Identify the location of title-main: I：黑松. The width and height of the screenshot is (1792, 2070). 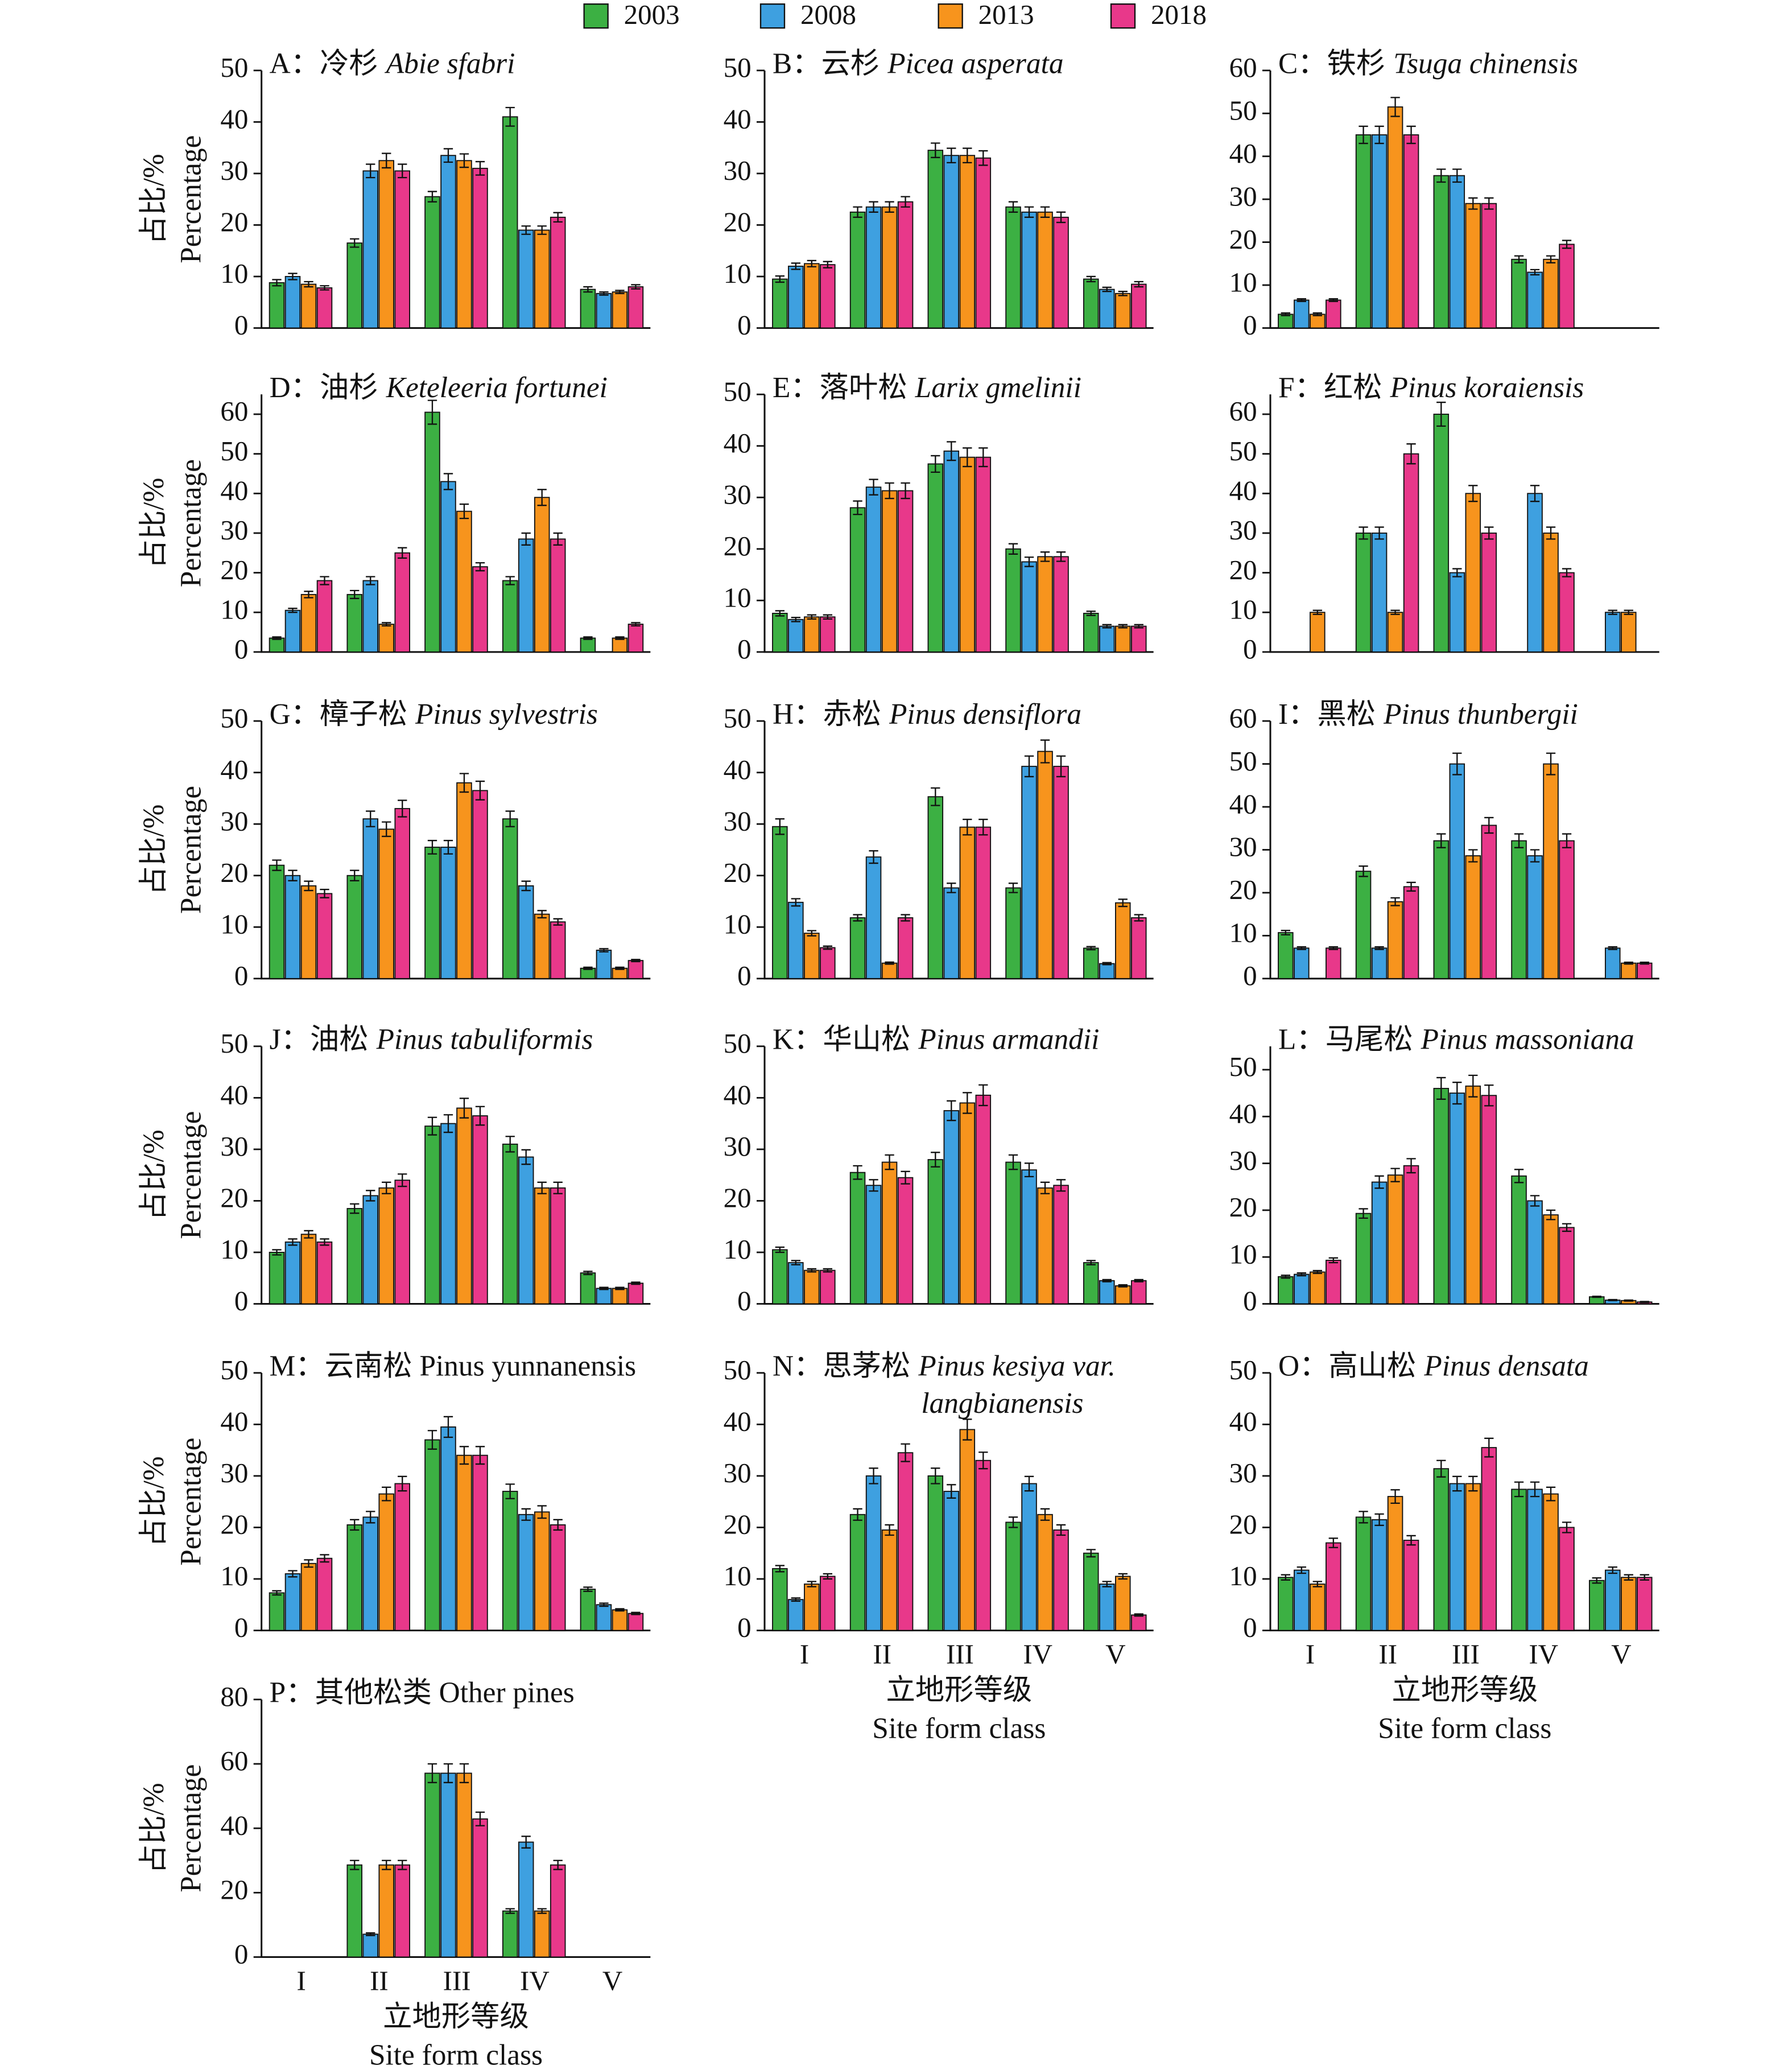
(1327, 714).